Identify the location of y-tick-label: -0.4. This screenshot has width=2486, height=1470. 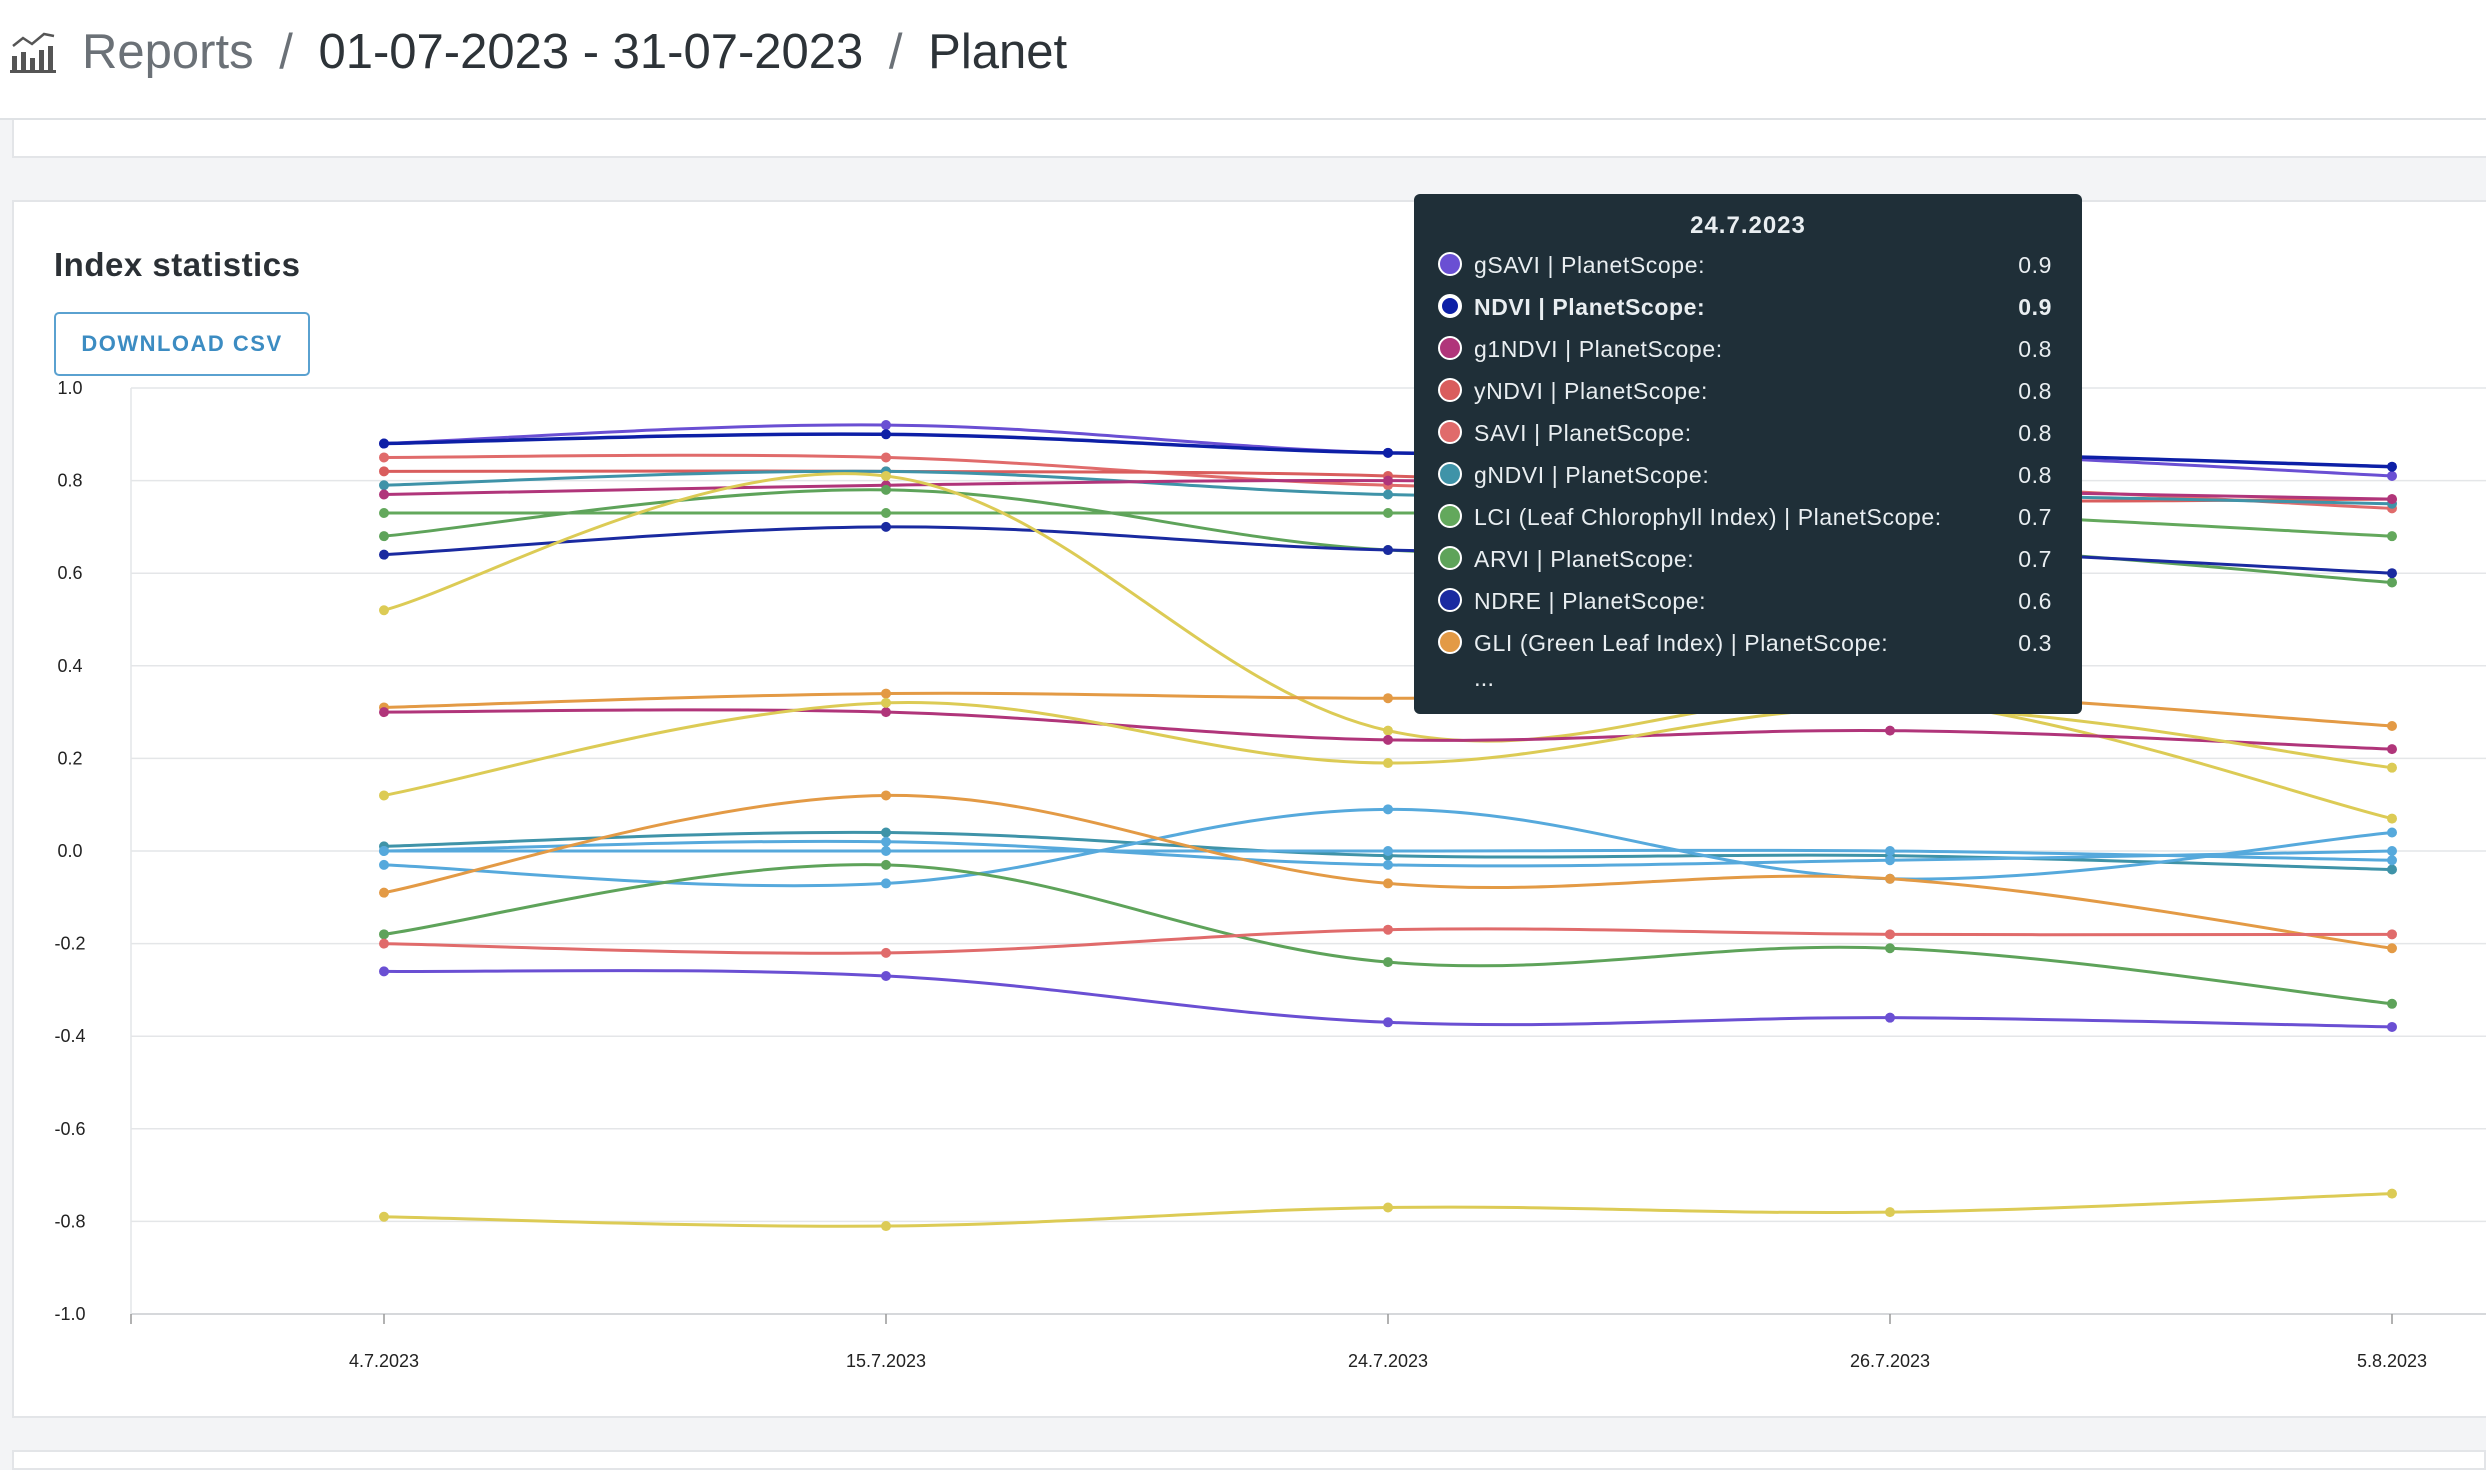
(69, 1036).